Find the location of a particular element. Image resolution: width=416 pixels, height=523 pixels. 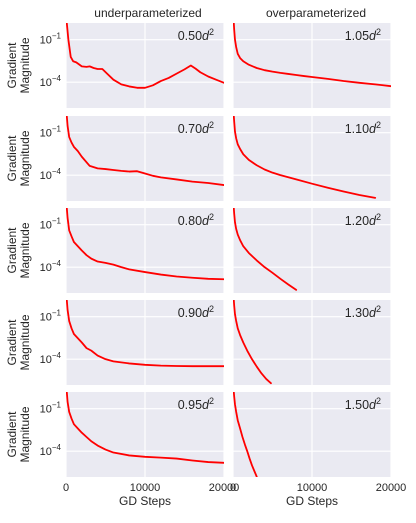

panel-r3-c1: 1.30d2 is located at coordinates (312, 342).